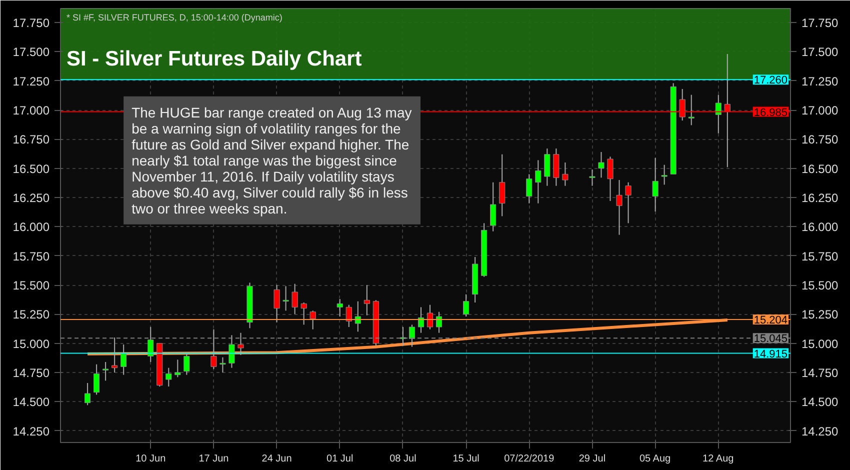  Describe the element at coordinates (820, 52) in the screenshot. I see `y2-tick-label: 17.500` at that location.